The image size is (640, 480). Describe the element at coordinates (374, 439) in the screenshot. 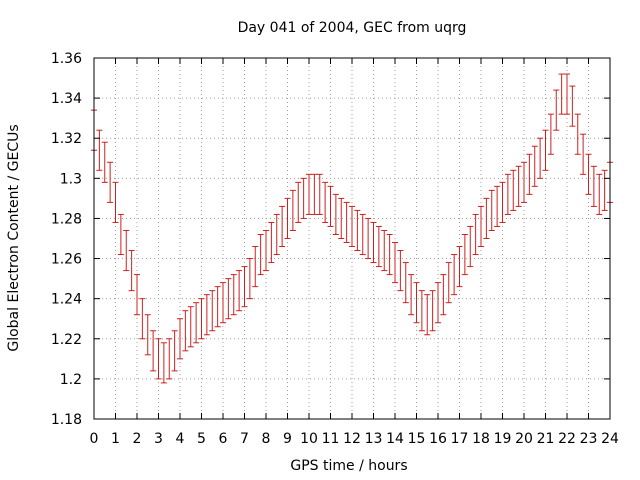

I see `x-tick-label: 13` at that location.